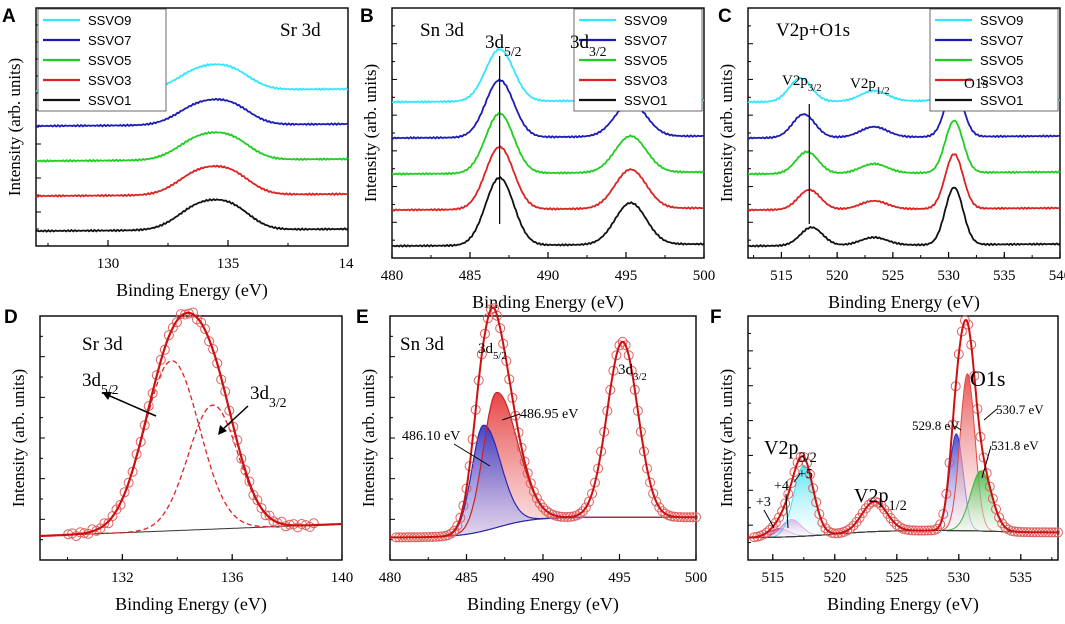  Describe the element at coordinates (228, 264) in the screenshot. I see `x-tick-label: 135` at that location.